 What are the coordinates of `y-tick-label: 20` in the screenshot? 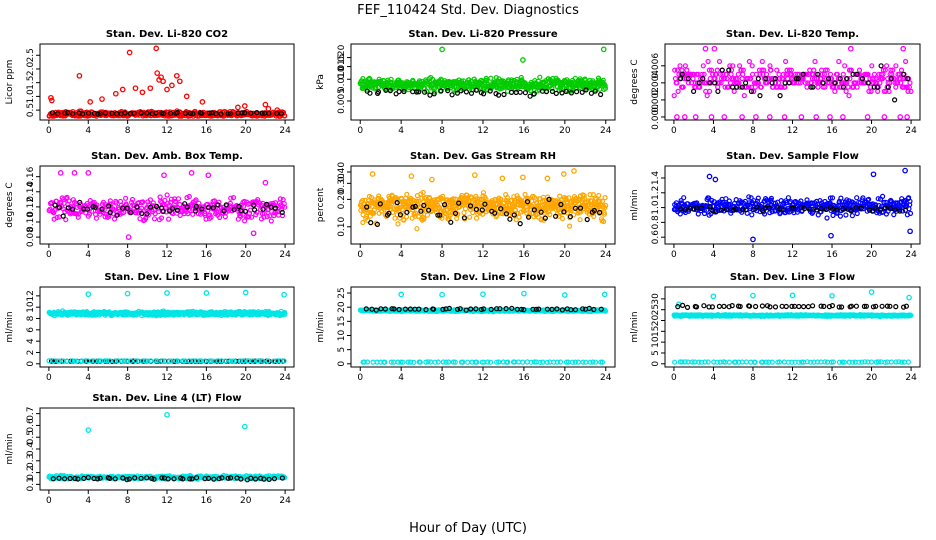 It's located at (342, 307).